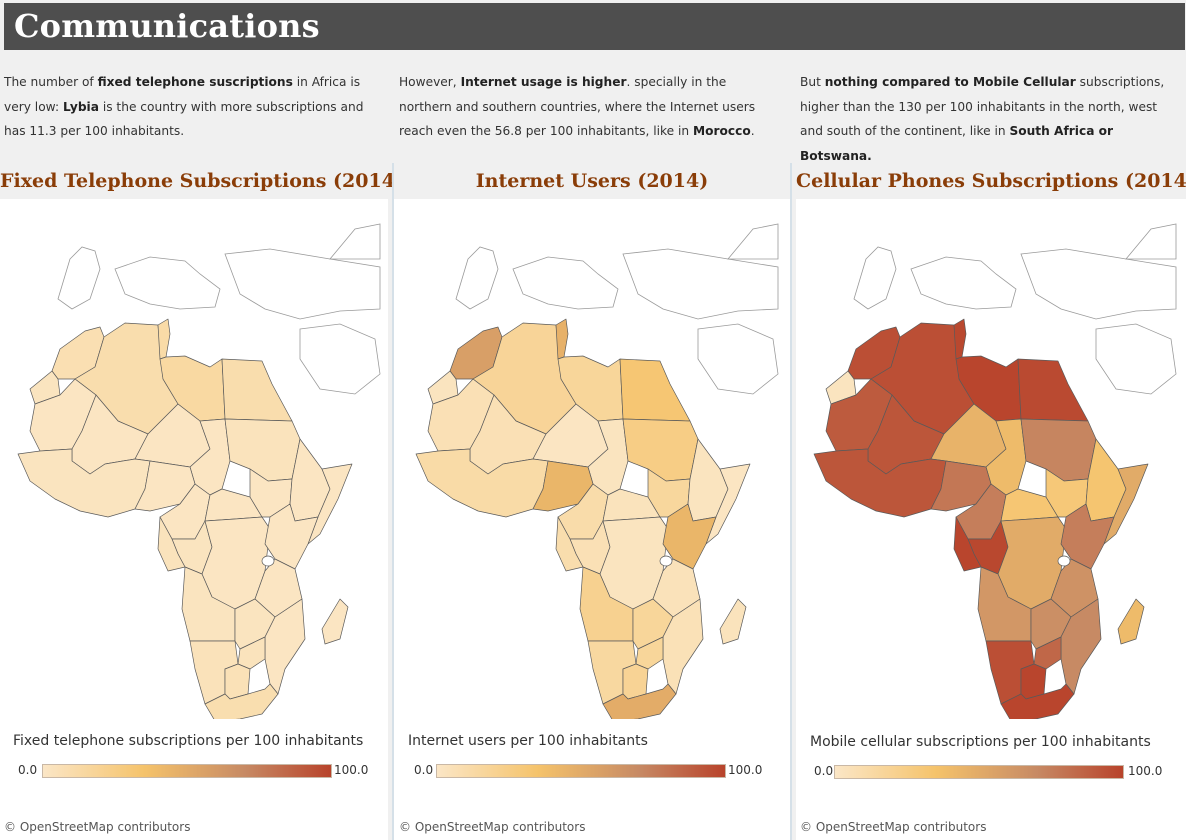 The height and width of the screenshot is (840, 1186). I want to click on intro-text-segment: in Africa is very low:, so click(182, 94).